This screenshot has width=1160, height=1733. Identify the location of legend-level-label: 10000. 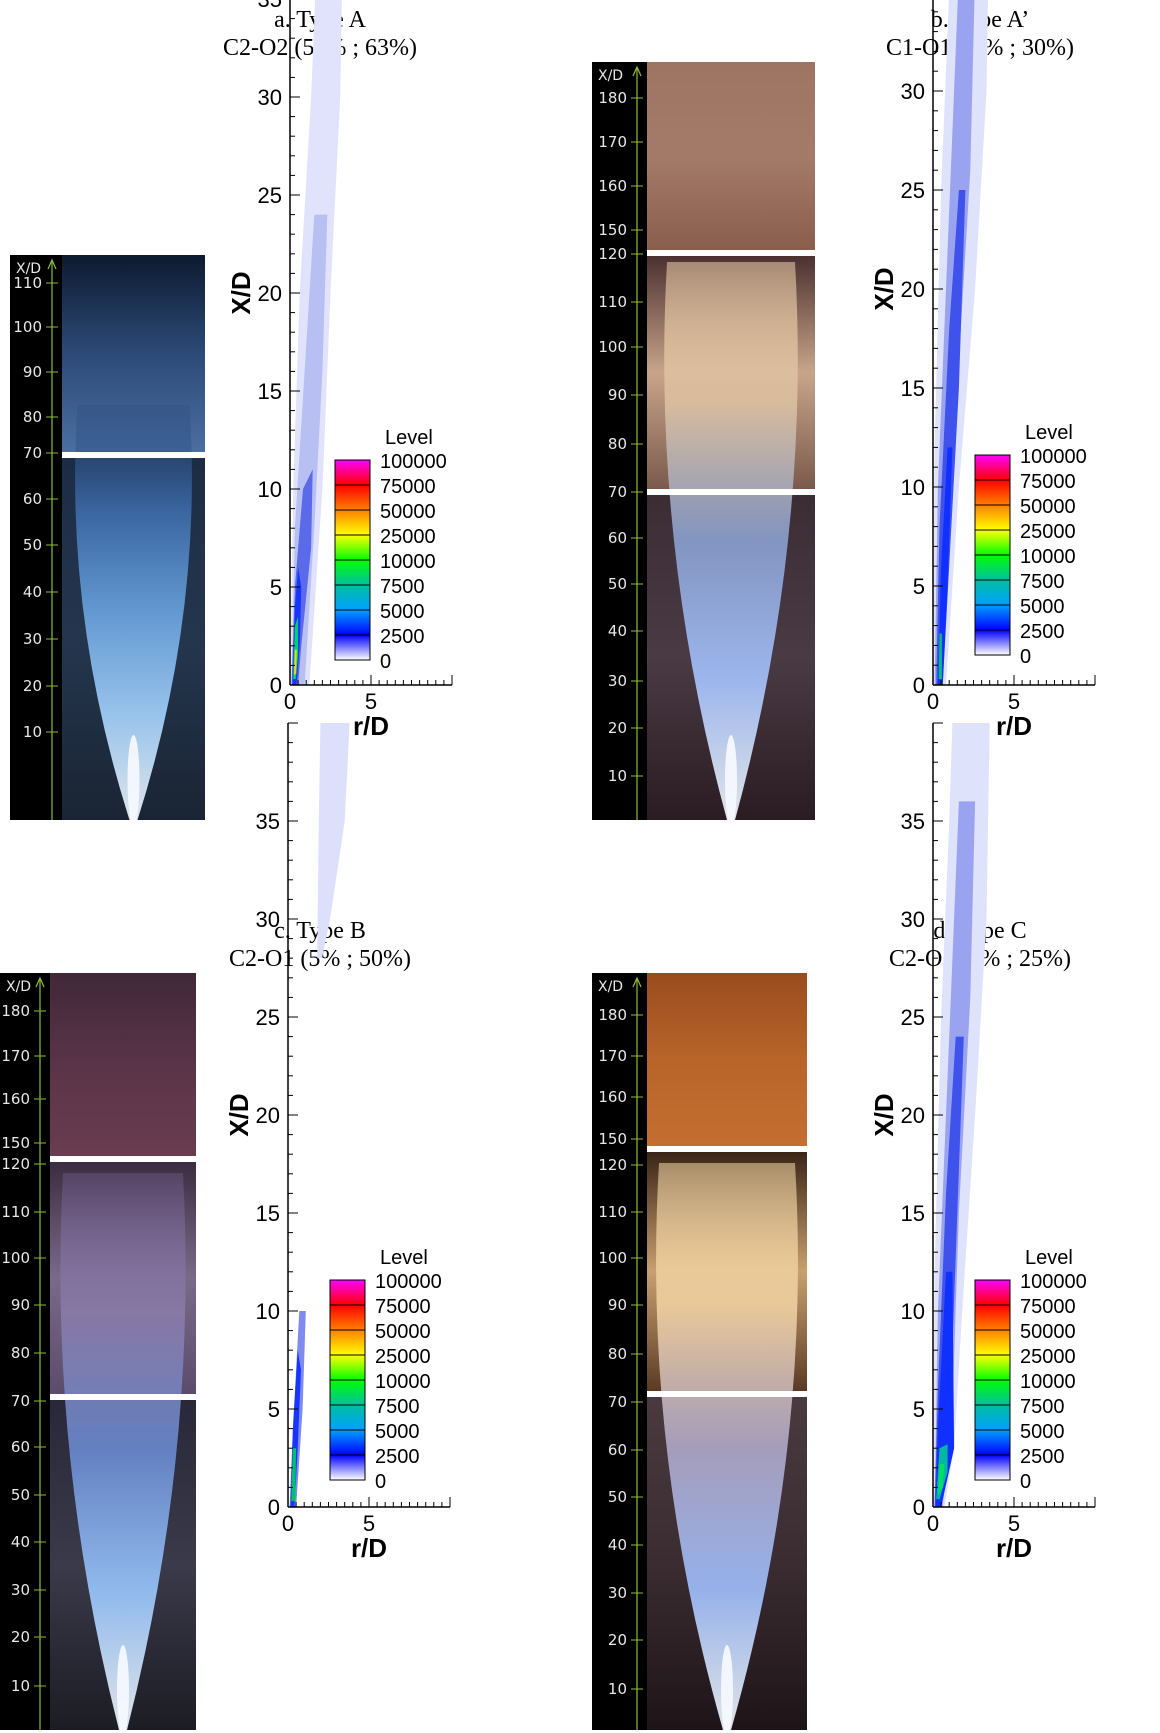
(1048, 1382).